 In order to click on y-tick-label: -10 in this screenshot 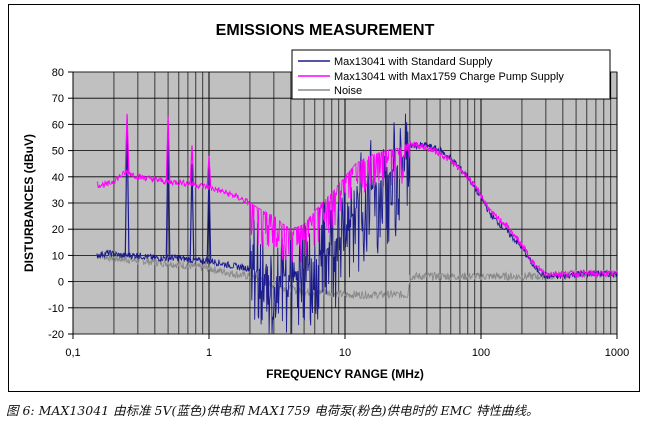, I will do `click(56, 309)`.